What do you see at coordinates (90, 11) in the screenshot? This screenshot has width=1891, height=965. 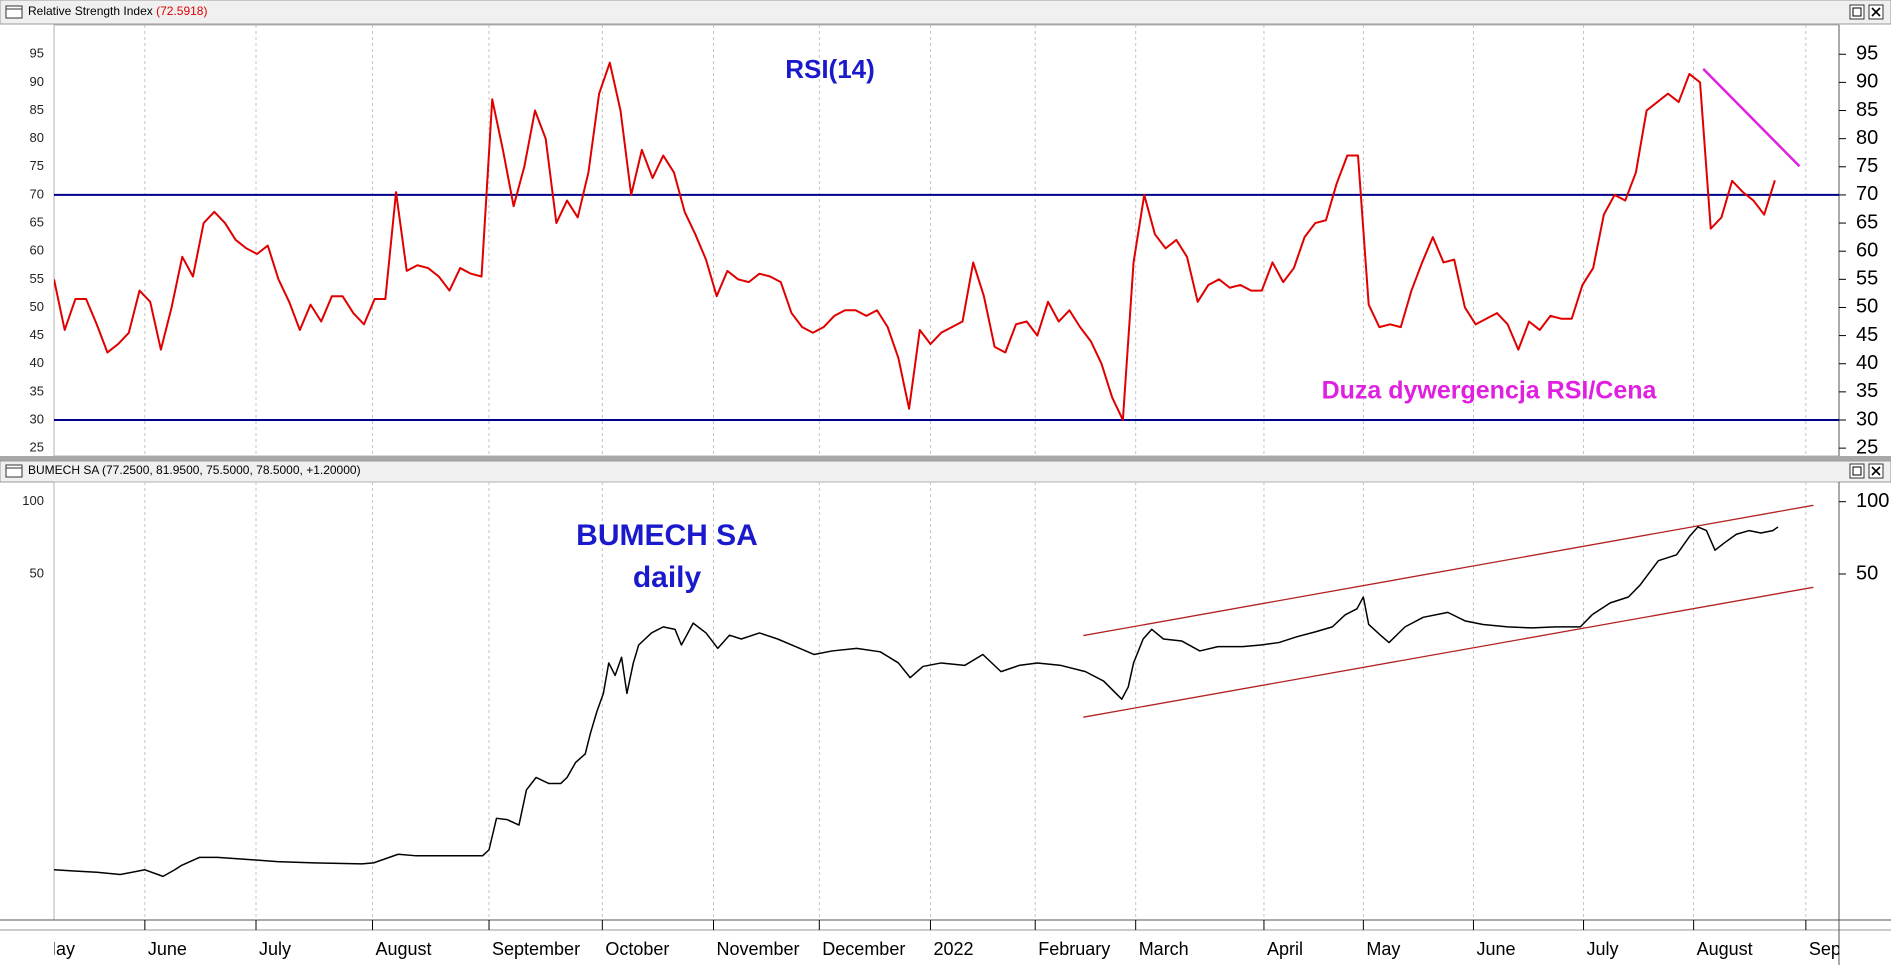 I see `indicator-name: Relative Strength Index` at bounding box center [90, 11].